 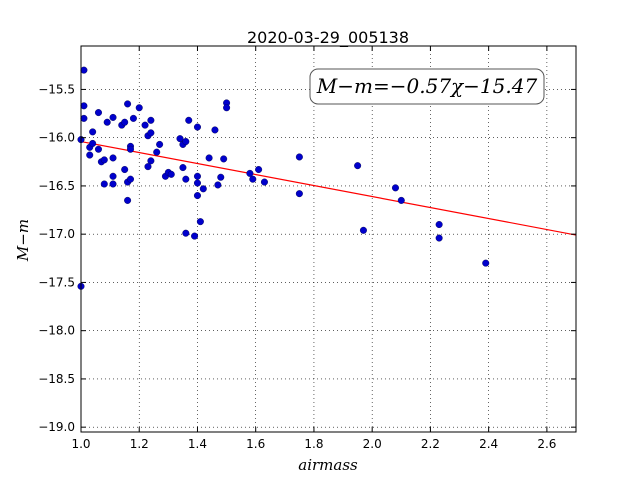 What do you see at coordinates (328, 38) in the screenshot?
I see `chart-title: 2020-03-29_005138` at bounding box center [328, 38].